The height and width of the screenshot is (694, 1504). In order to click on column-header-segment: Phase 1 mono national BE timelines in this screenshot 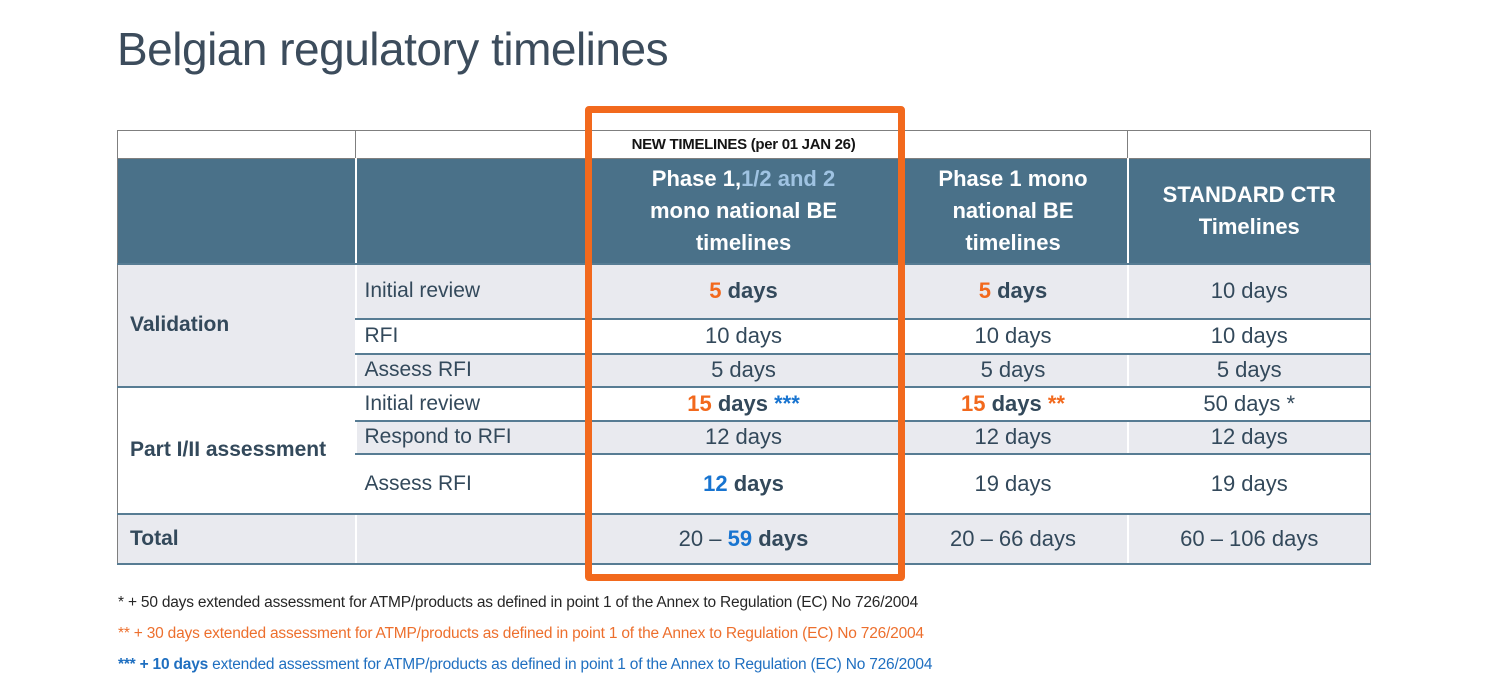, I will do `click(1013, 210)`.